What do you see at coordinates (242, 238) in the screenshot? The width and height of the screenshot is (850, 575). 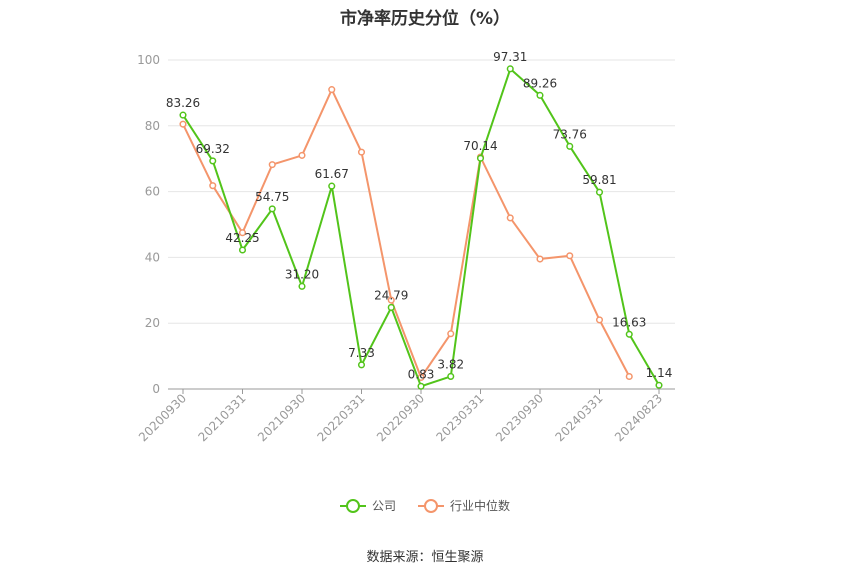 I see `company-data-label: 42.25` at bounding box center [242, 238].